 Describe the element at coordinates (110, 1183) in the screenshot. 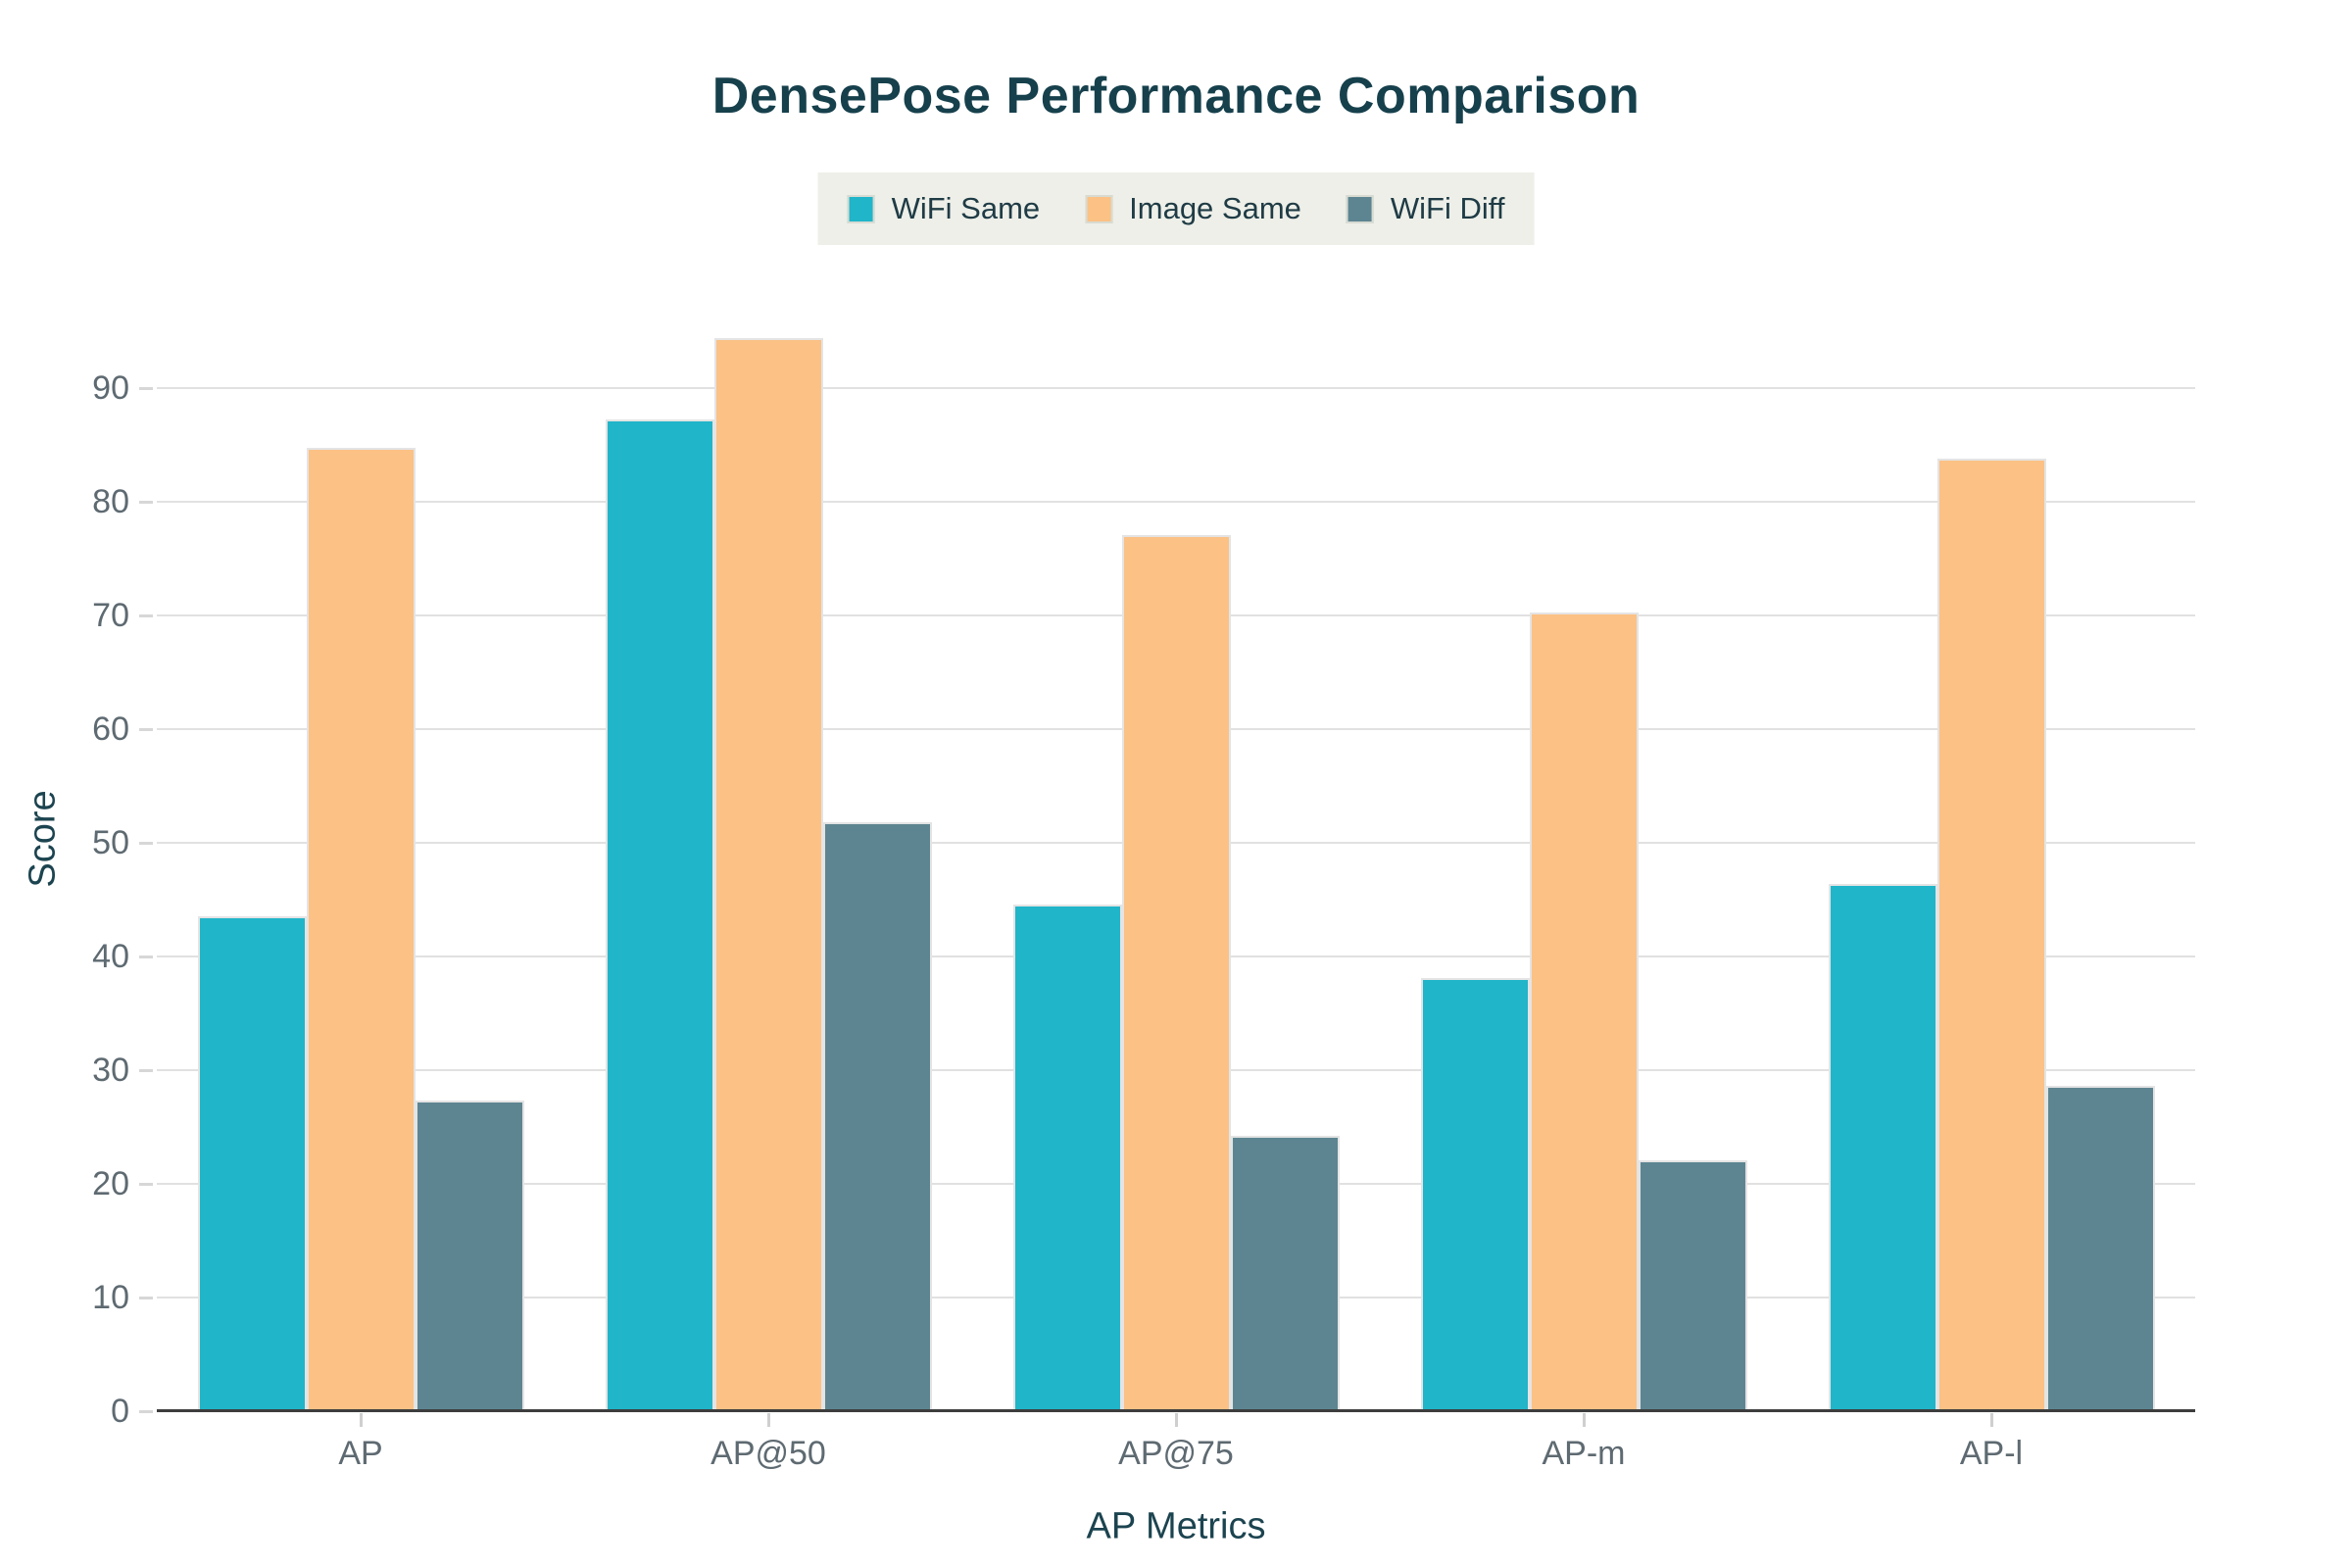

I see `y-tick-label: 20` at that location.